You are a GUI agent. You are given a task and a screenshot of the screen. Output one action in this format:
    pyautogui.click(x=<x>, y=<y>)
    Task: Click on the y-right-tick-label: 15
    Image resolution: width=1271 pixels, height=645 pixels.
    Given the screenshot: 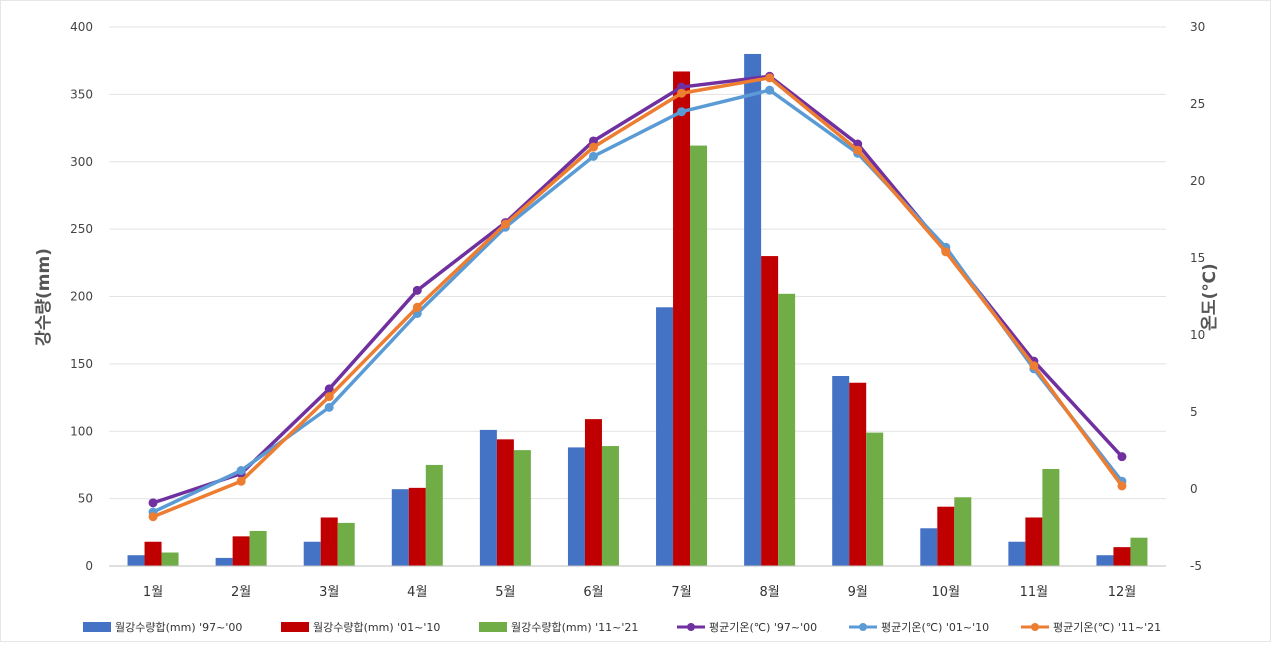 What is the action you would take?
    pyautogui.click(x=1197, y=258)
    